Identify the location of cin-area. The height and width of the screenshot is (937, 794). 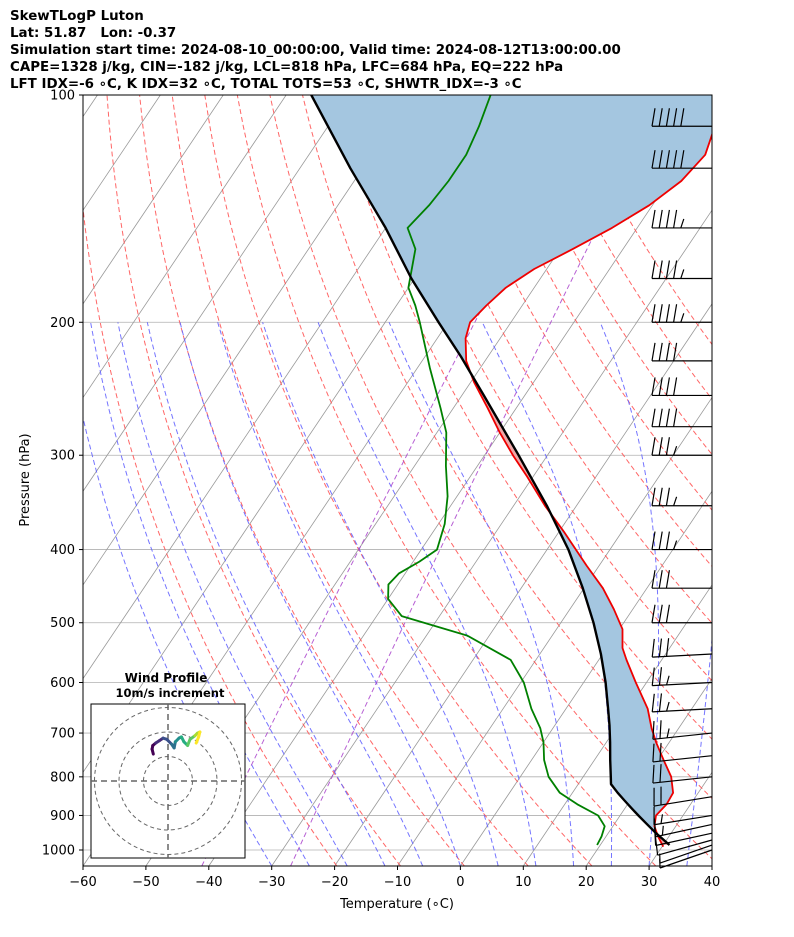
(511, 234).